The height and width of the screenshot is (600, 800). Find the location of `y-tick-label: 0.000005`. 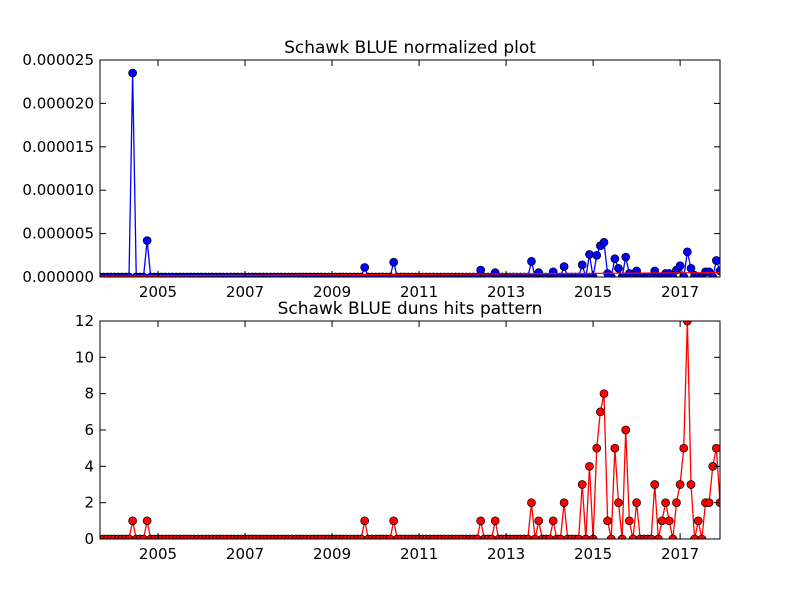

y-tick-label: 0.000005 is located at coordinates (58, 234).